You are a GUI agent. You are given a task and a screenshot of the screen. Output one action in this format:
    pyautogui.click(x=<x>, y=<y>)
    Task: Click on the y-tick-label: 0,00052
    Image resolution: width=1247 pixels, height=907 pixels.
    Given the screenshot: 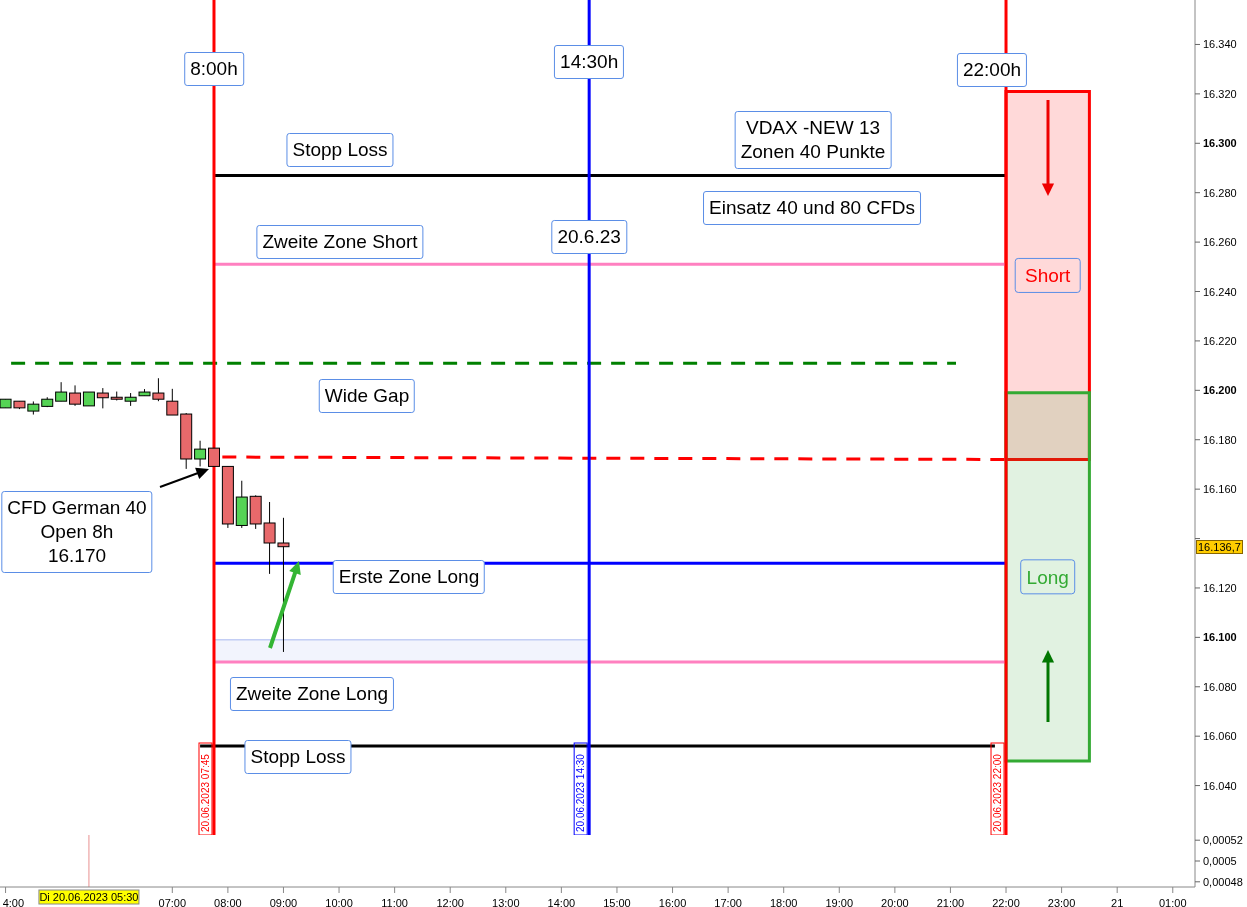 What is the action you would take?
    pyautogui.click(x=1223, y=840)
    